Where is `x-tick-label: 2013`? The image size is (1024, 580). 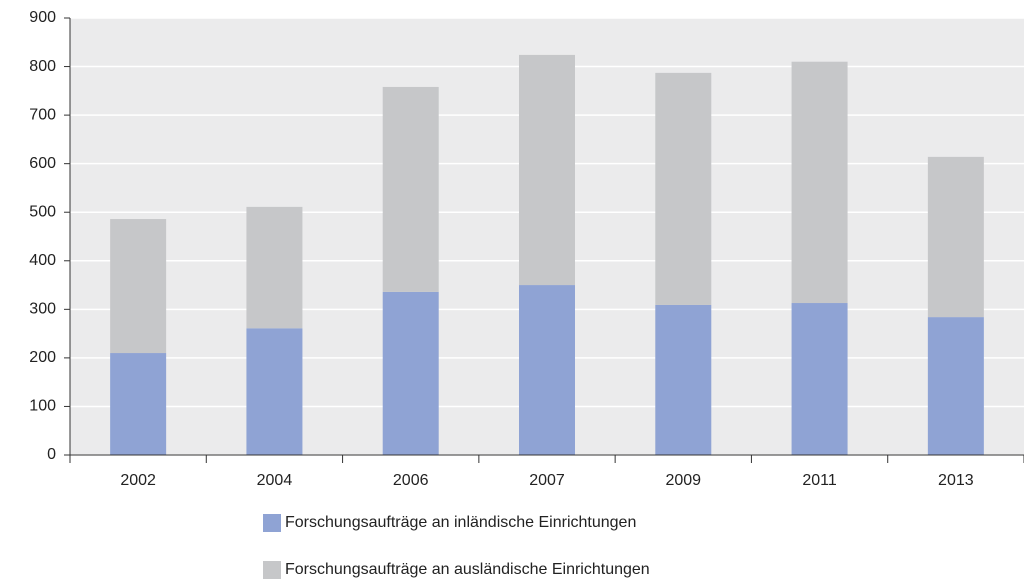 x-tick-label: 2013 is located at coordinates (956, 480).